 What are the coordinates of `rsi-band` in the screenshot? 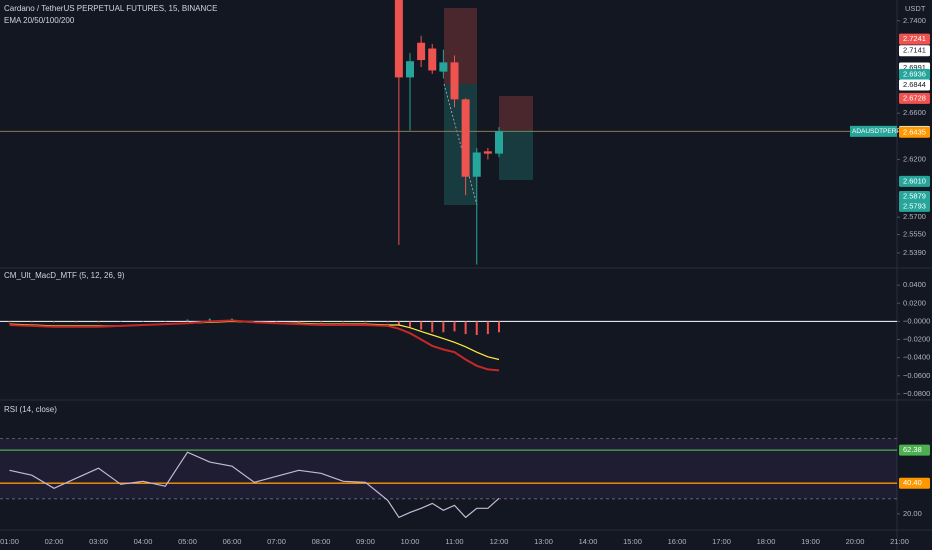 It's located at (448, 468).